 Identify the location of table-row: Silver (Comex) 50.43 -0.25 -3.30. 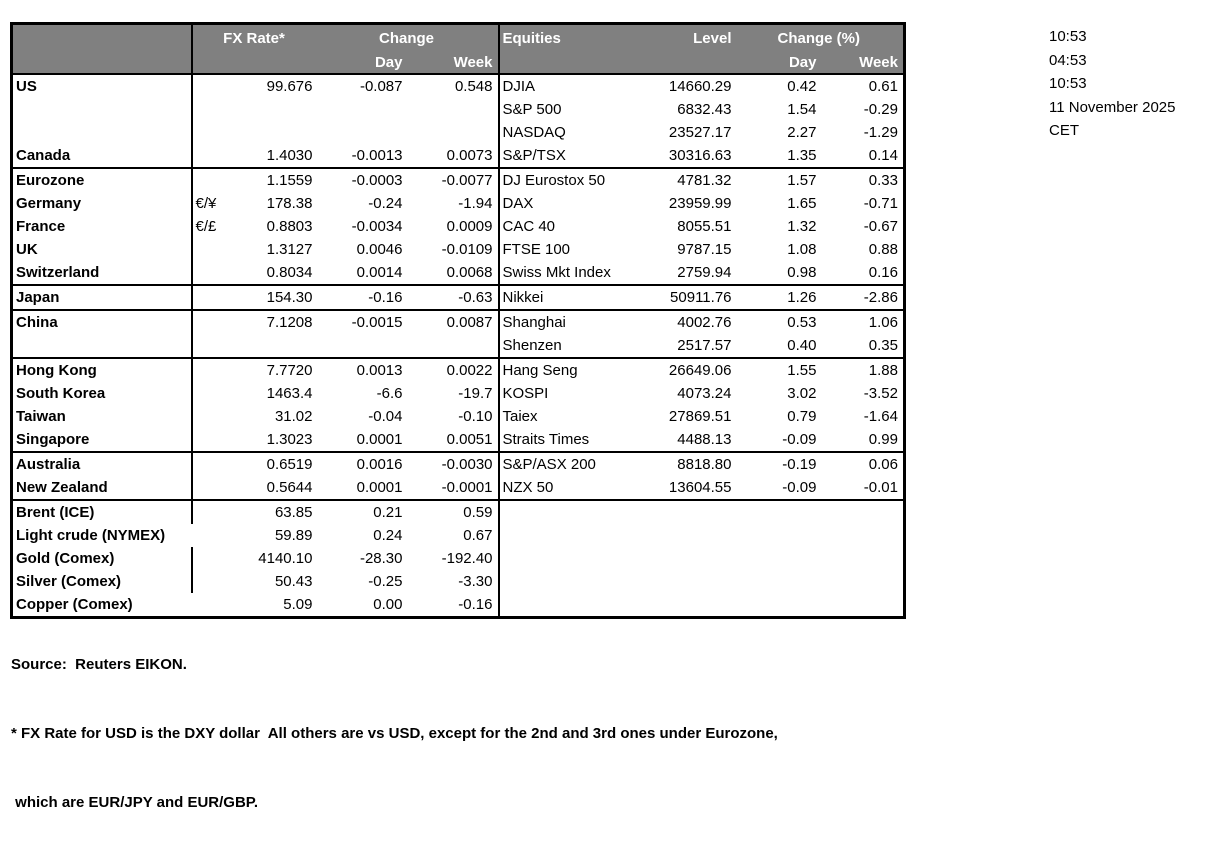
(458, 581).